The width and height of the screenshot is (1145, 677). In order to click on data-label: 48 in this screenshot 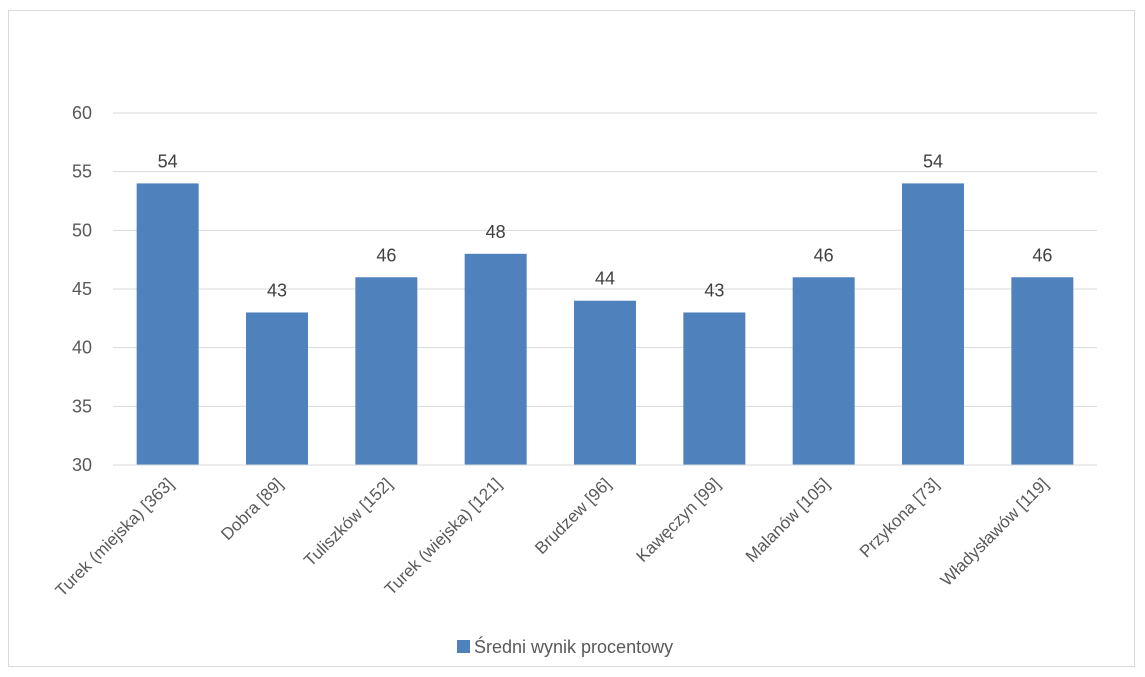, I will do `click(496, 232)`.